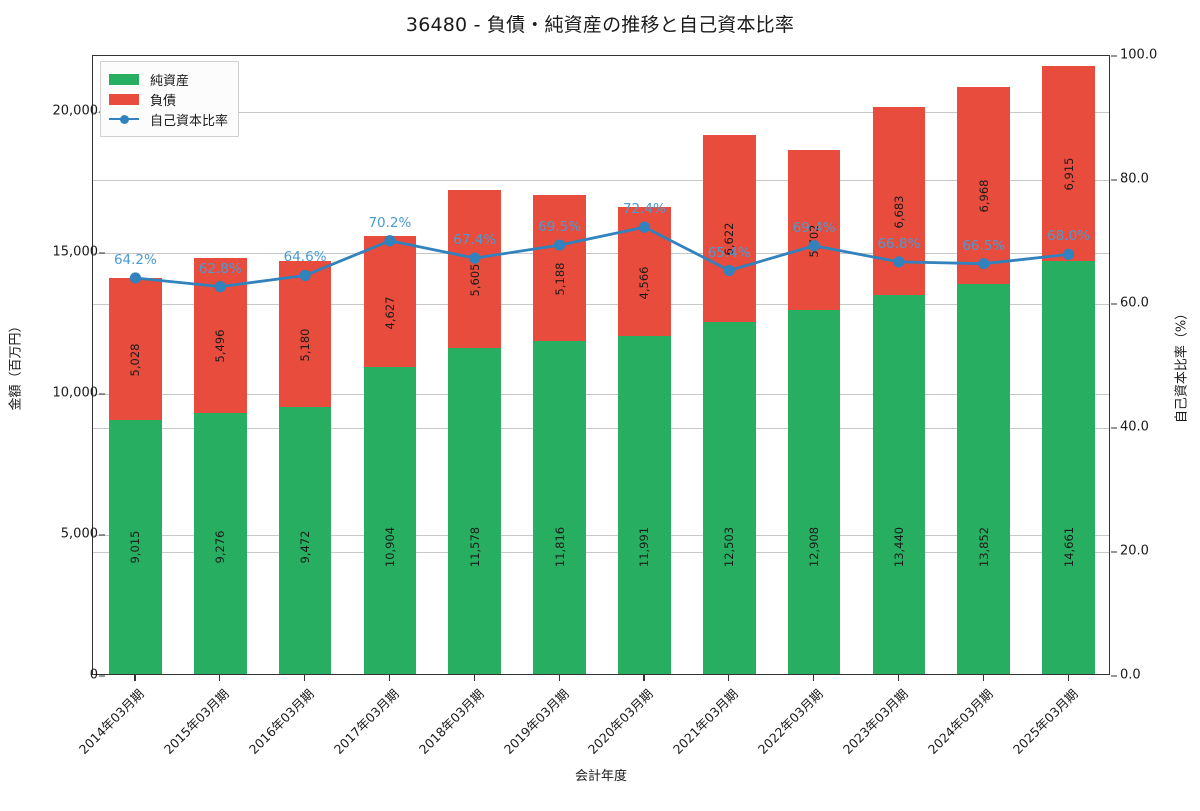 This screenshot has width=1200, height=811. I want to click on equity-ratio-value-label: 69.4%, so click(814, 227).